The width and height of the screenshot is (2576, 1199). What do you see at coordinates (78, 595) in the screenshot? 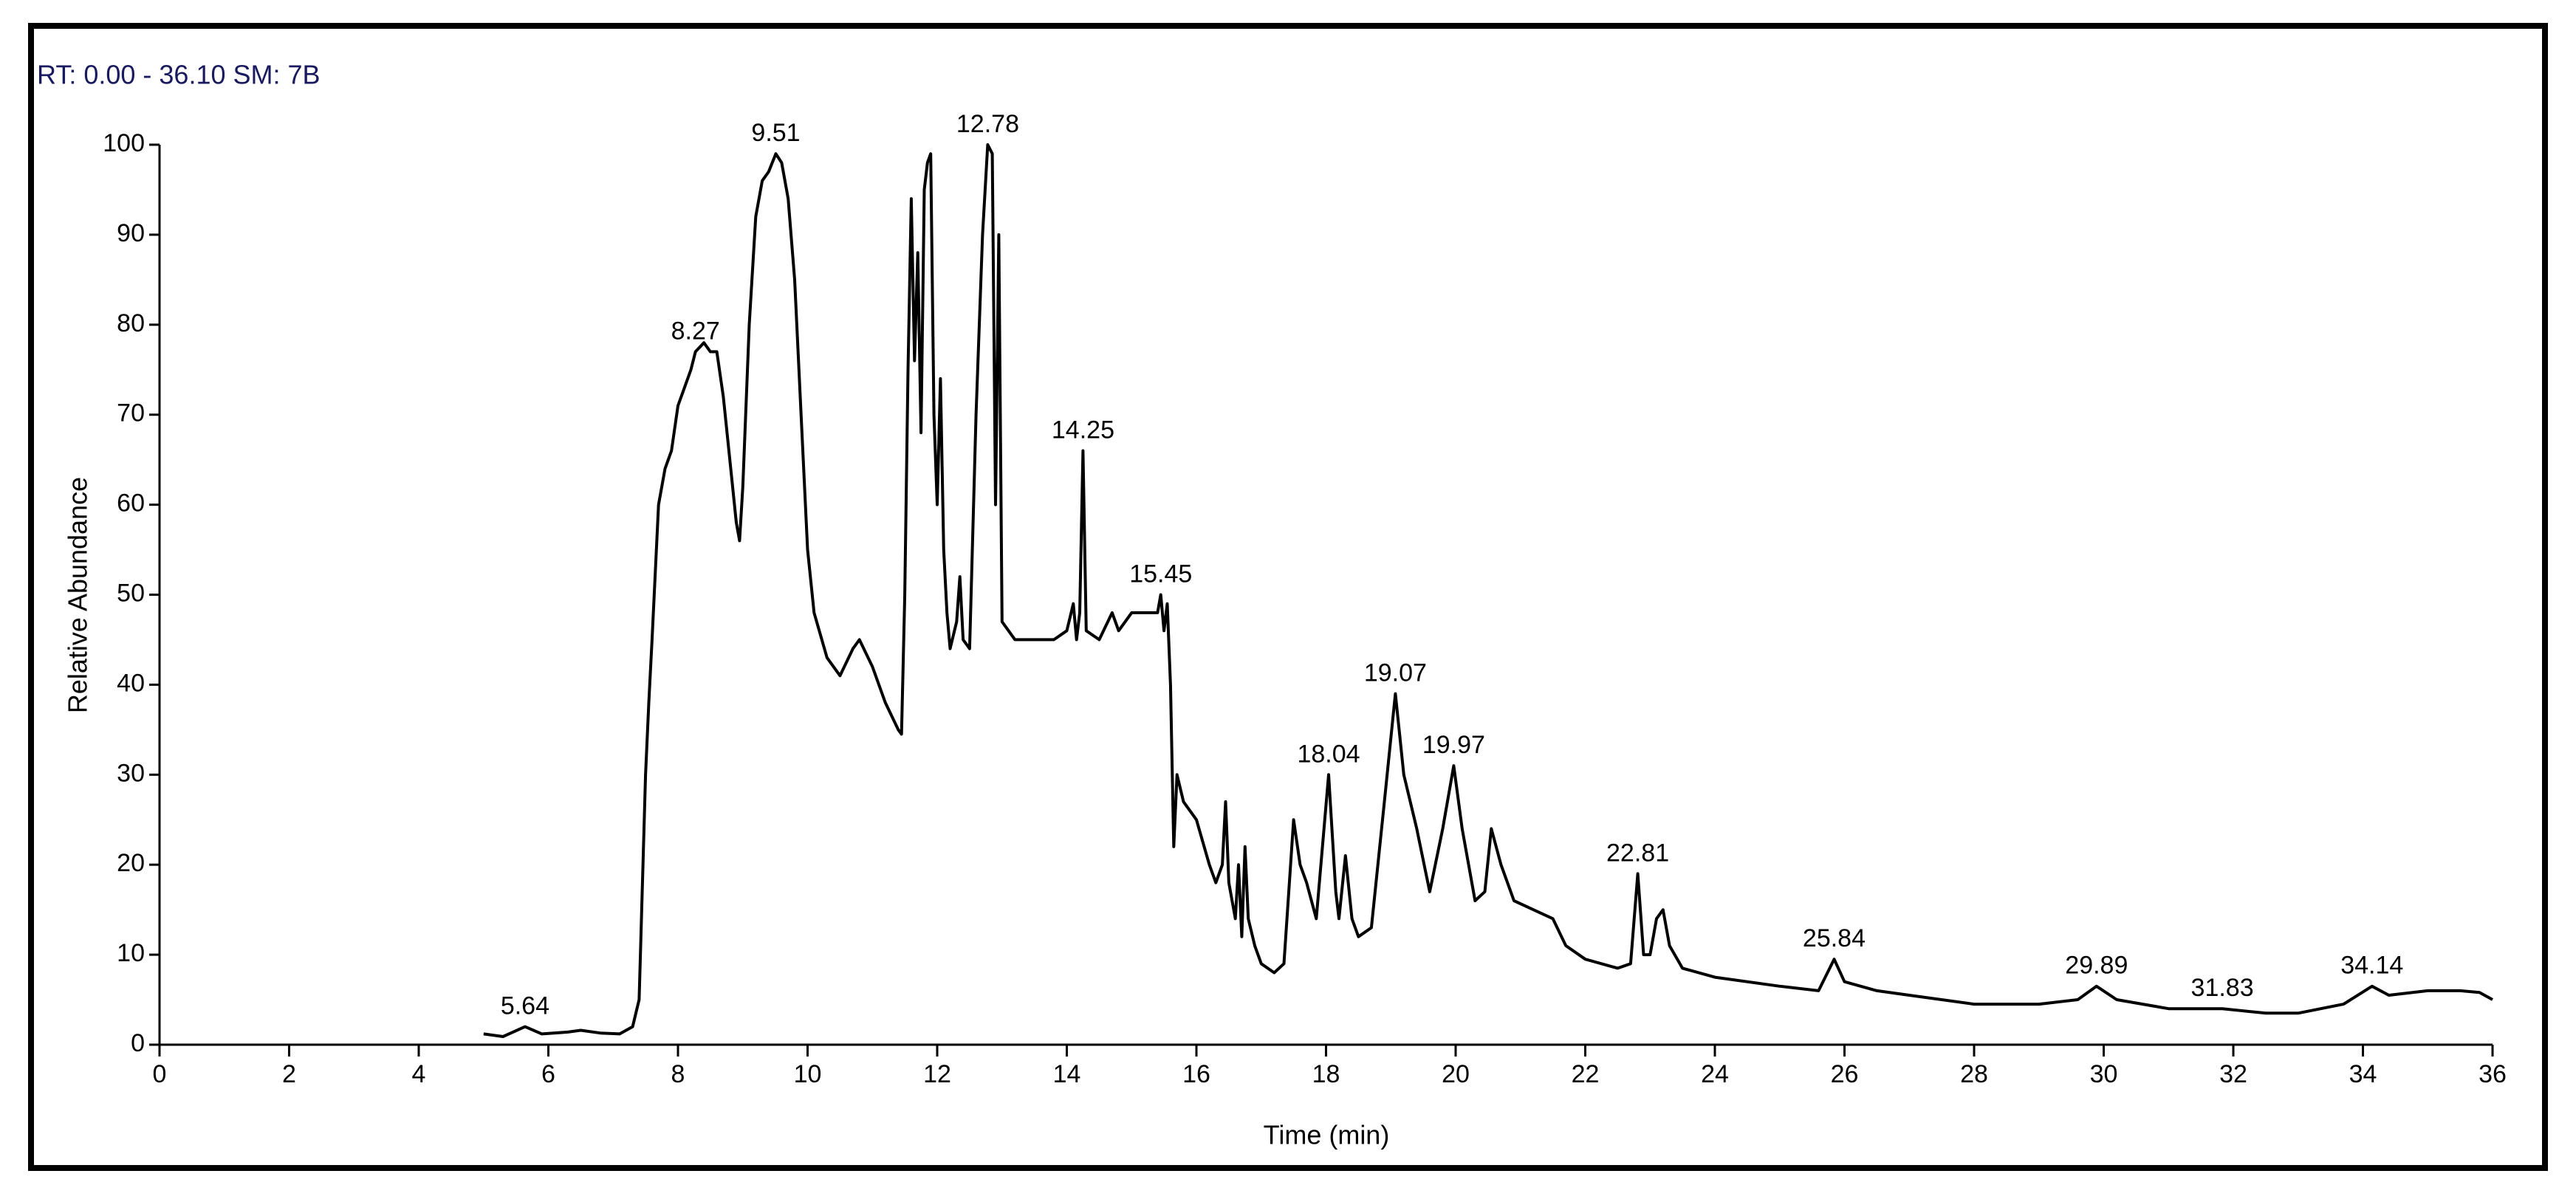
I see `y-axis-label: Relative Abundance` at bounding box center [78, 595].